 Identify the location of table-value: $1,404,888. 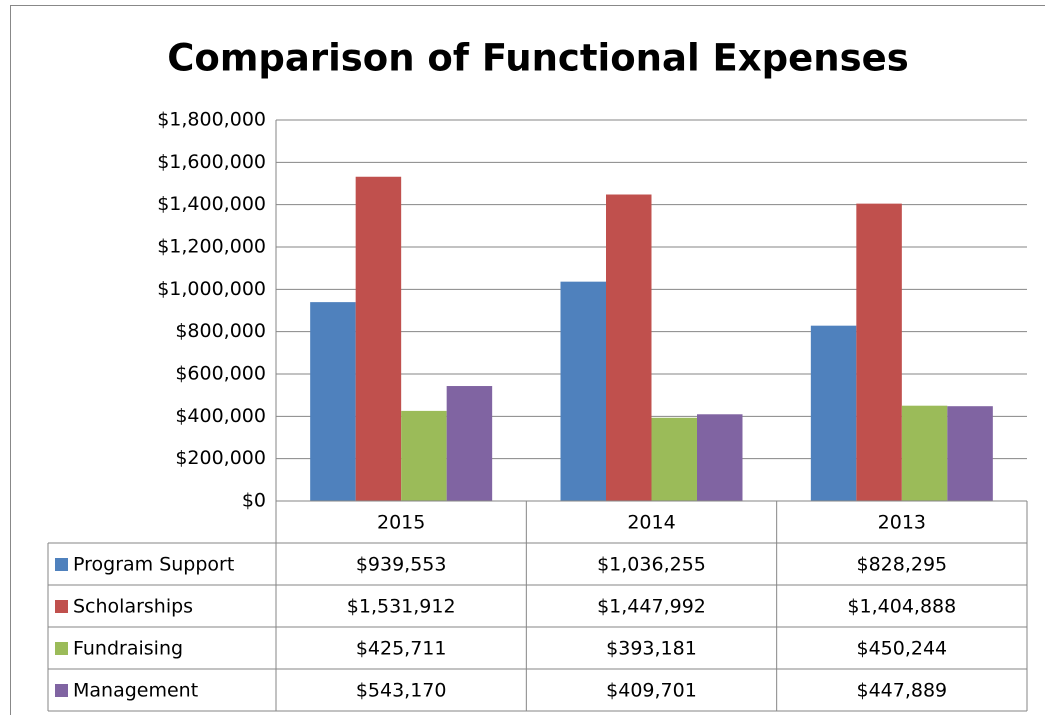
(901, 607).